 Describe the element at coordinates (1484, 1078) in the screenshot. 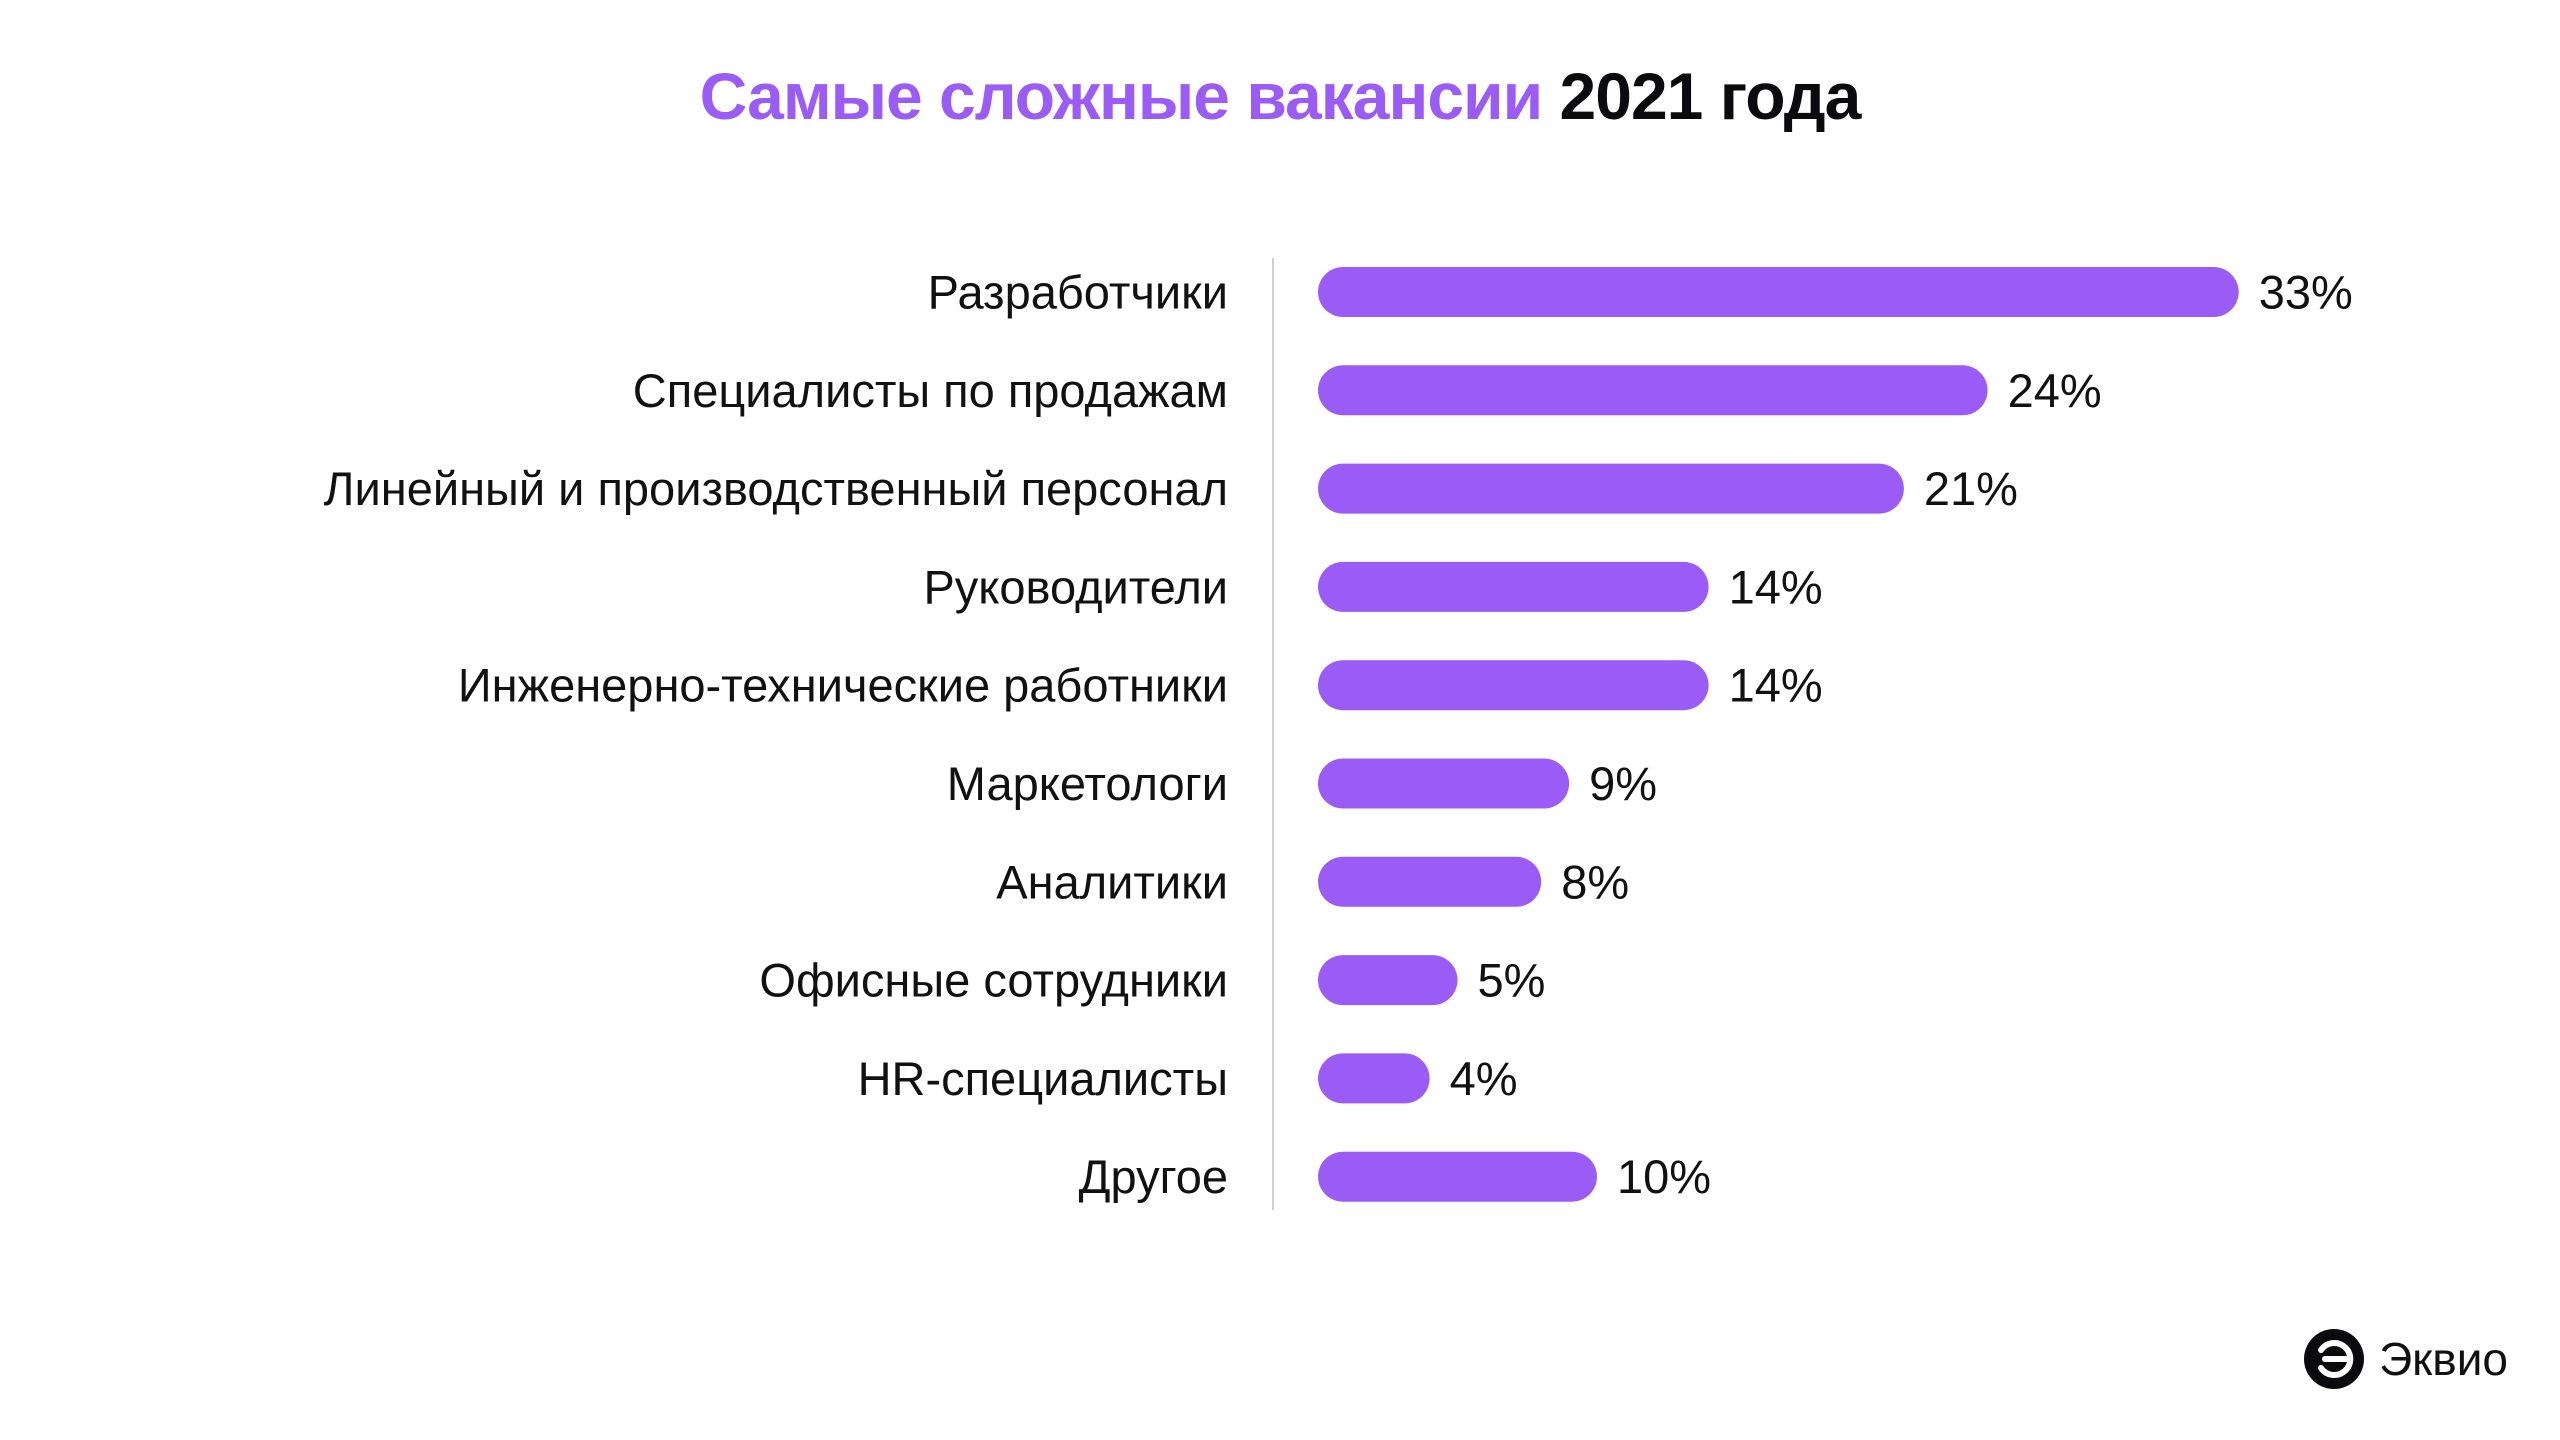

I see `value-label: 4%` at that location.